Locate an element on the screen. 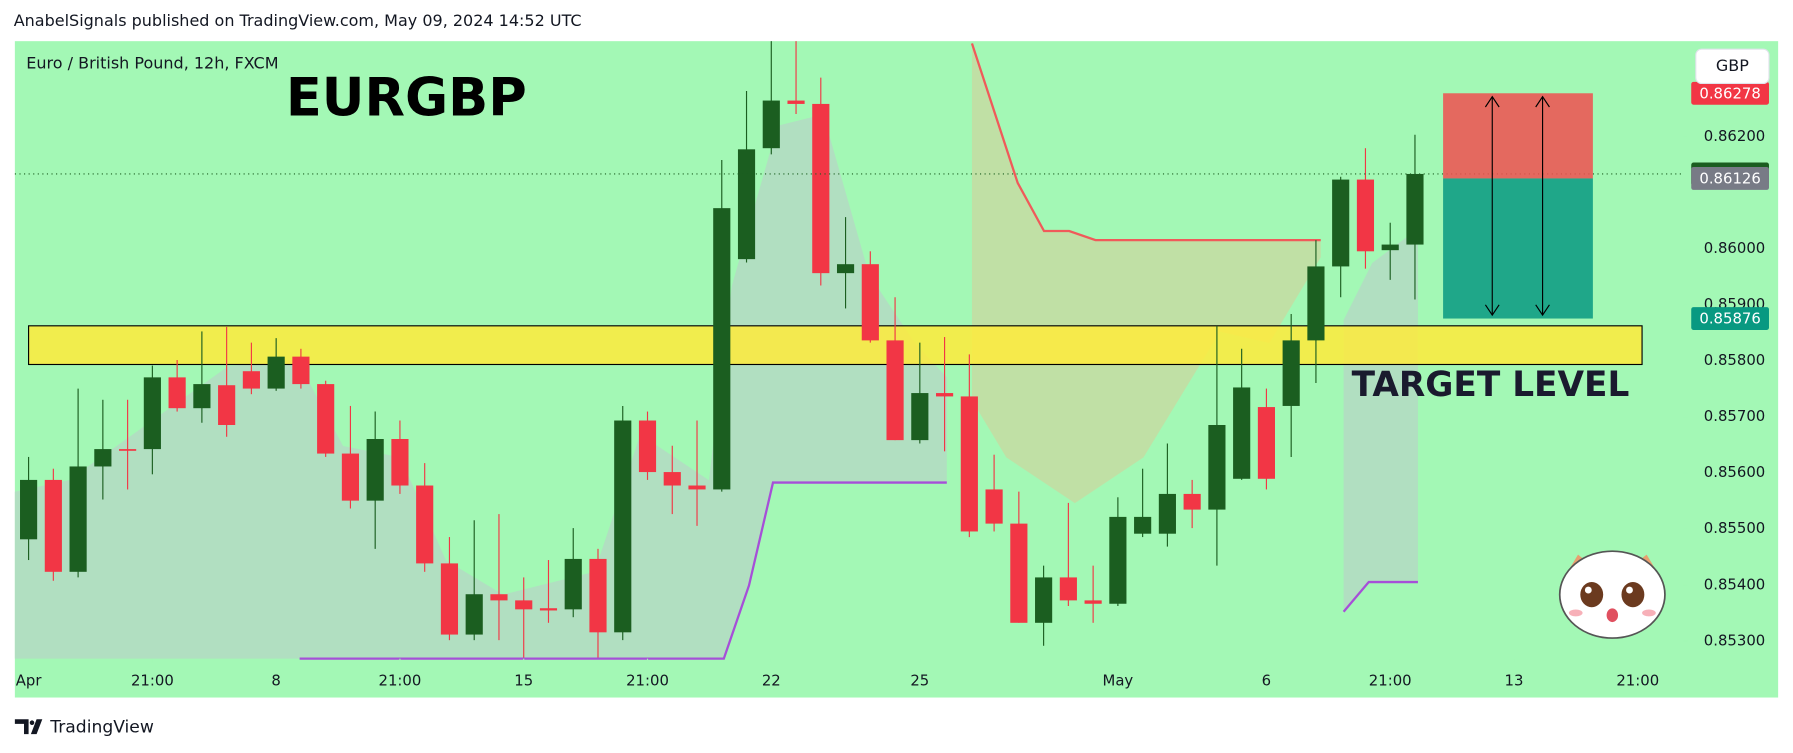 The width and height of the screenshot is (1793, 753). x-tick-label: Apr is located at coordinates (29, 681).